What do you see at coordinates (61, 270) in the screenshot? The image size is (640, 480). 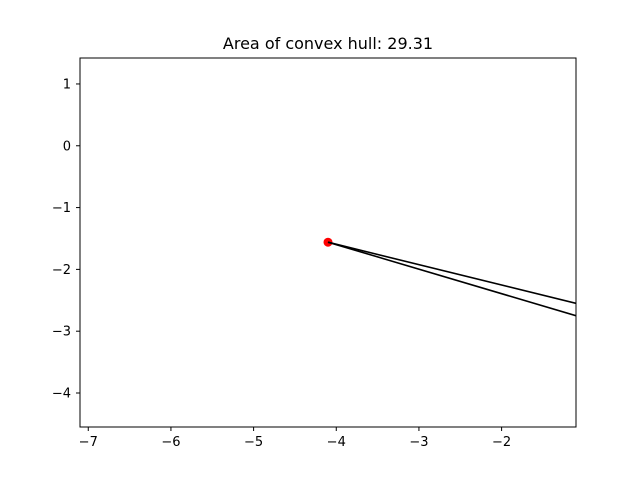 I see `y-tick-label: −2` at bounding box center [61, 270].